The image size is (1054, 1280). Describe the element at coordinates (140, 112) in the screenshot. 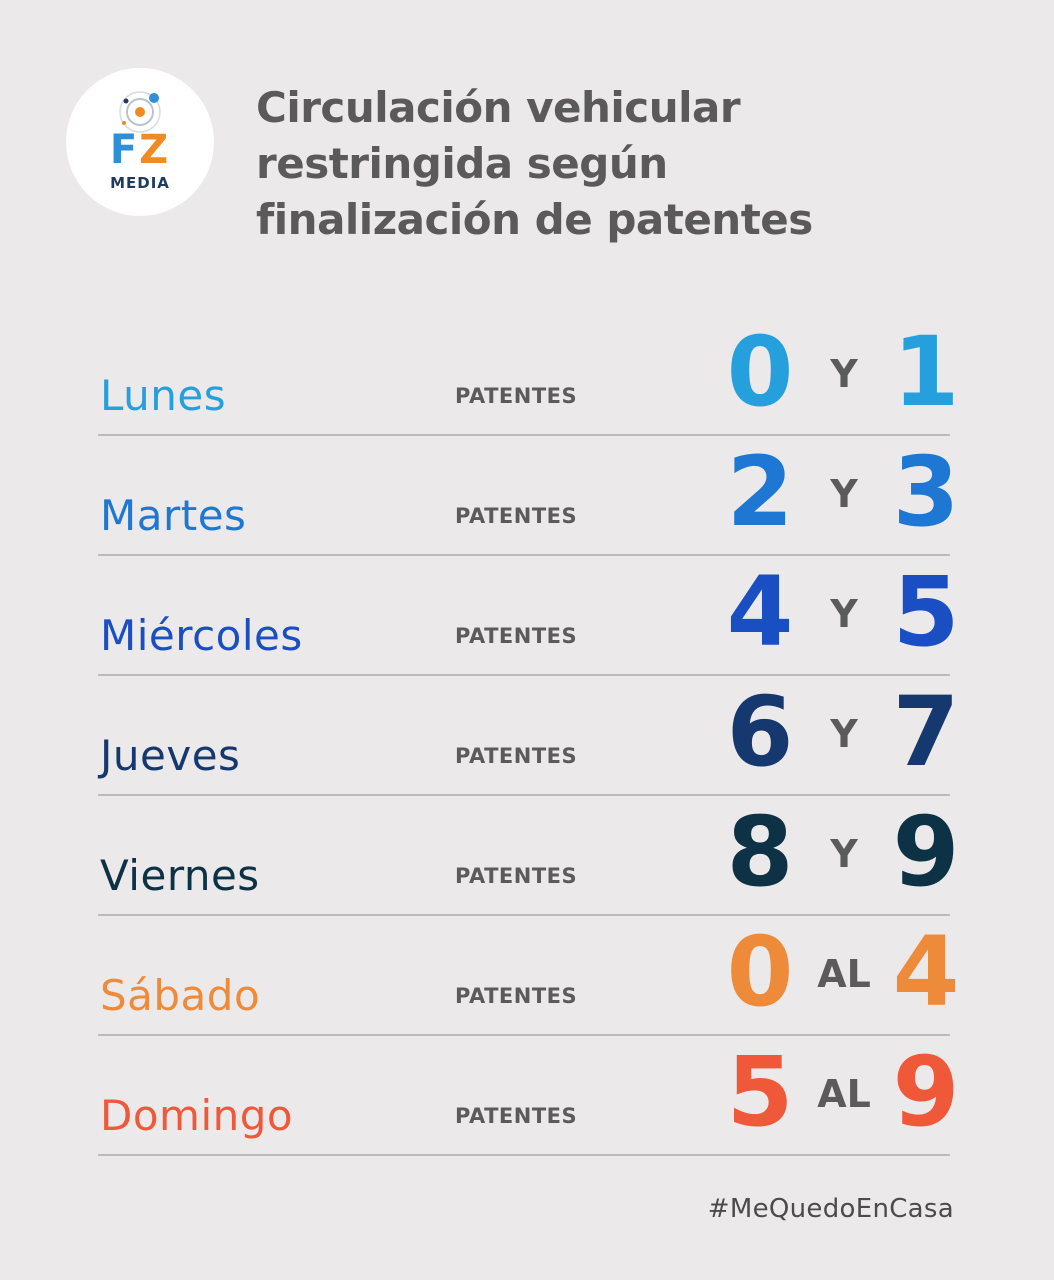

I see `orbit-icon` at that location.